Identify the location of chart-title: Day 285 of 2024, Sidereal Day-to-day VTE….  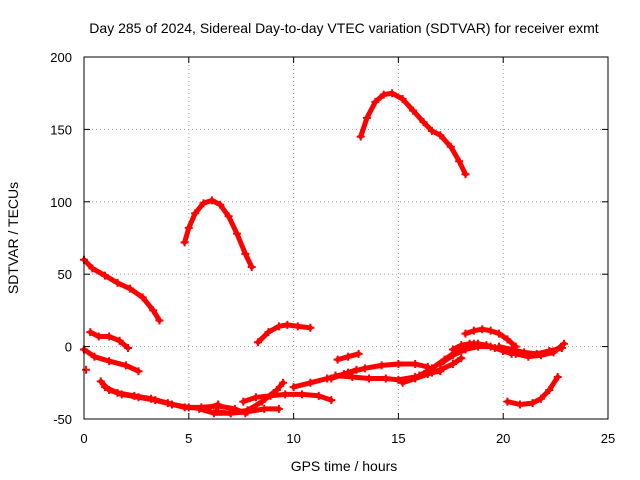
(343, 28).